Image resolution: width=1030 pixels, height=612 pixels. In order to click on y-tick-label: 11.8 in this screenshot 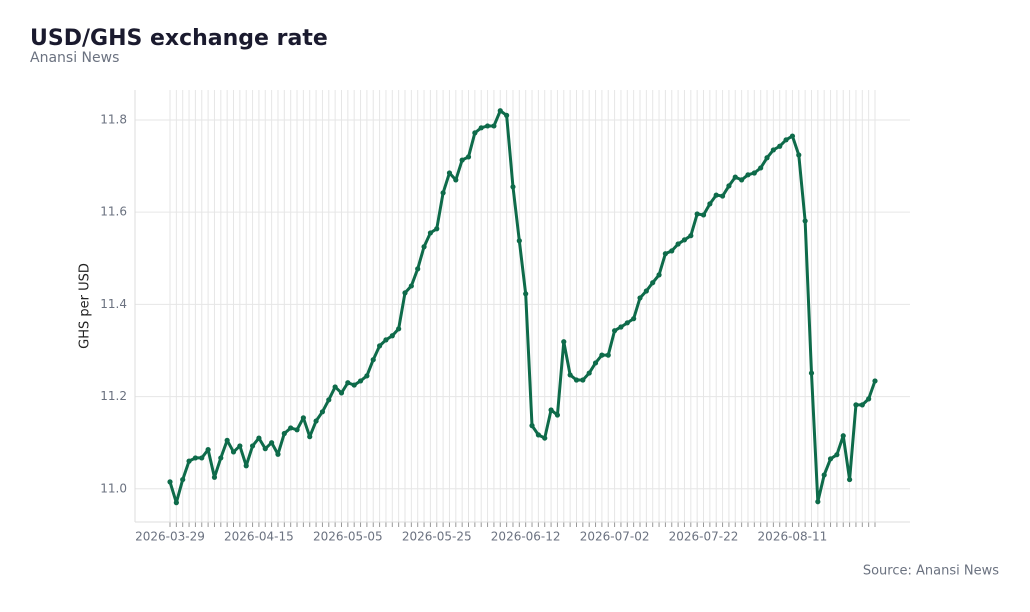, I will do `click(113, 119)`.